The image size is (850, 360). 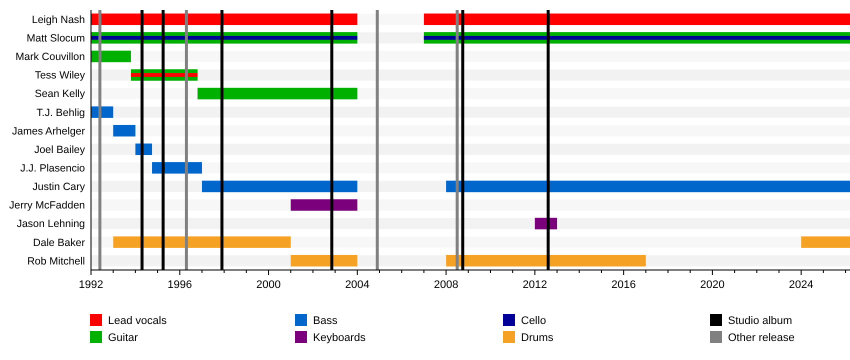 What do you see at coordinates (761, 338) in the screenshot?
I see `legend-label: Other release` at bounding box center [761, 338].